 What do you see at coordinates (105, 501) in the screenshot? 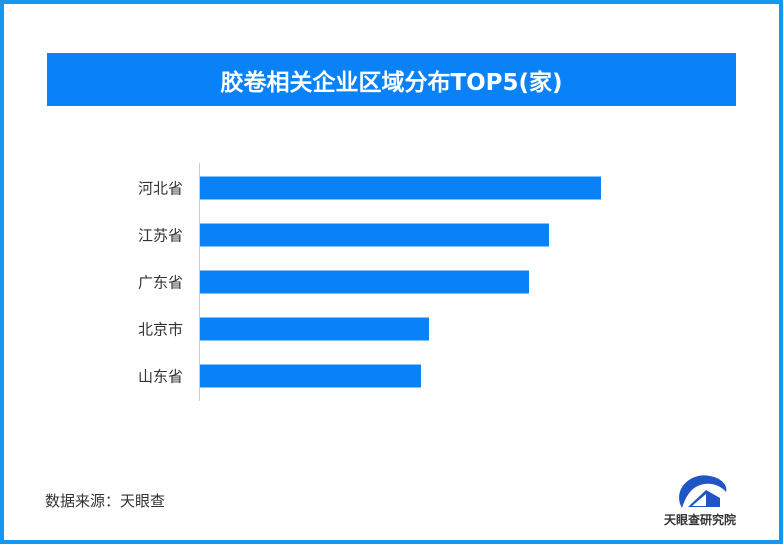
I see `data-source: 数据来源：天眼查` at bounding box center [105, 501].